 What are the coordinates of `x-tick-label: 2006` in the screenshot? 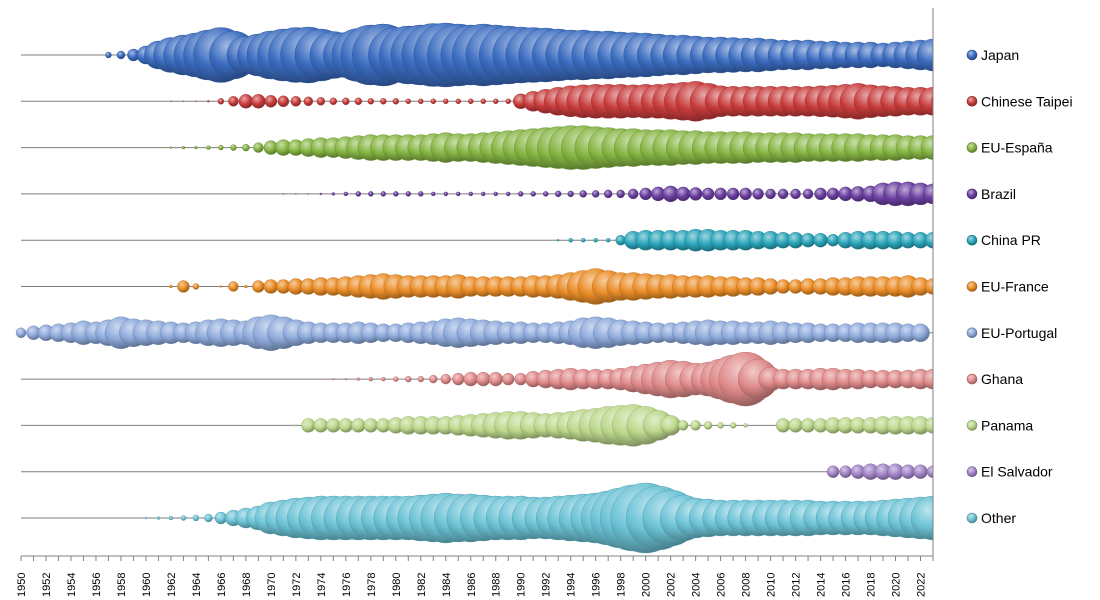 It's located at (722, 585).